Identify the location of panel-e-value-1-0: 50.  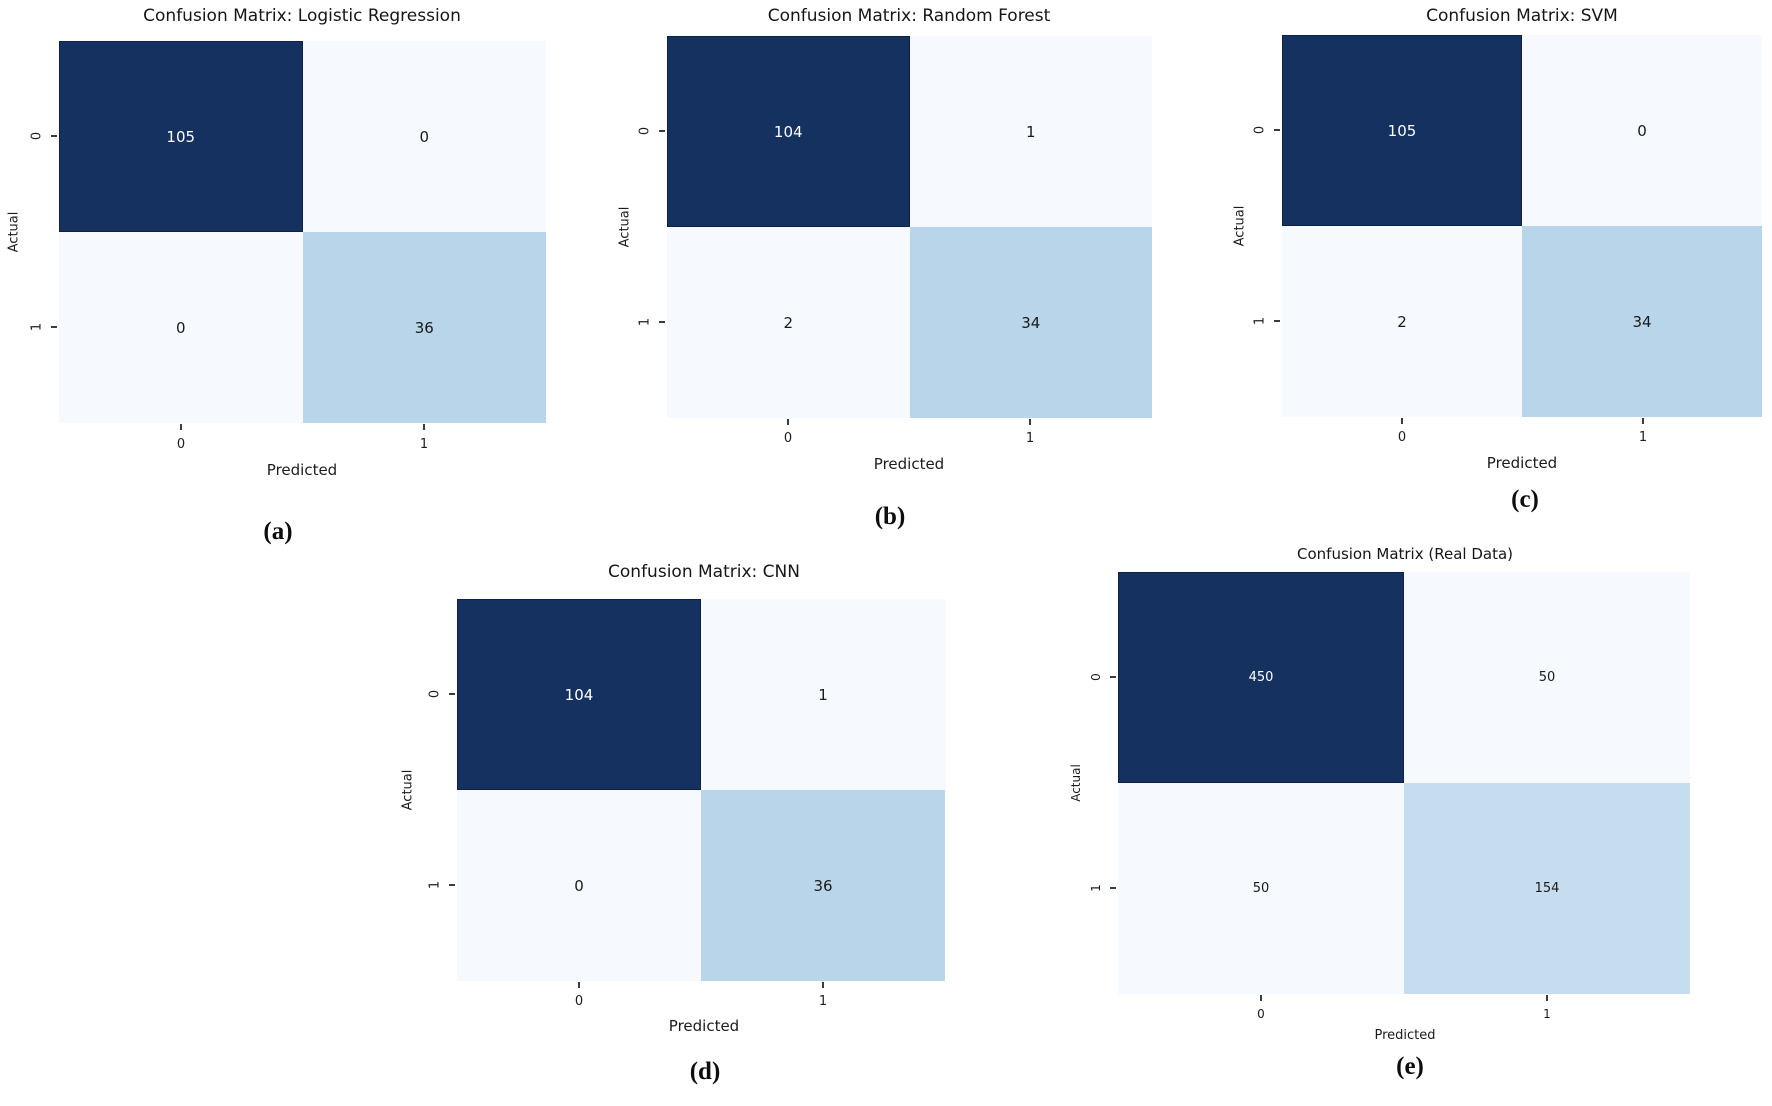
(1261, 888).